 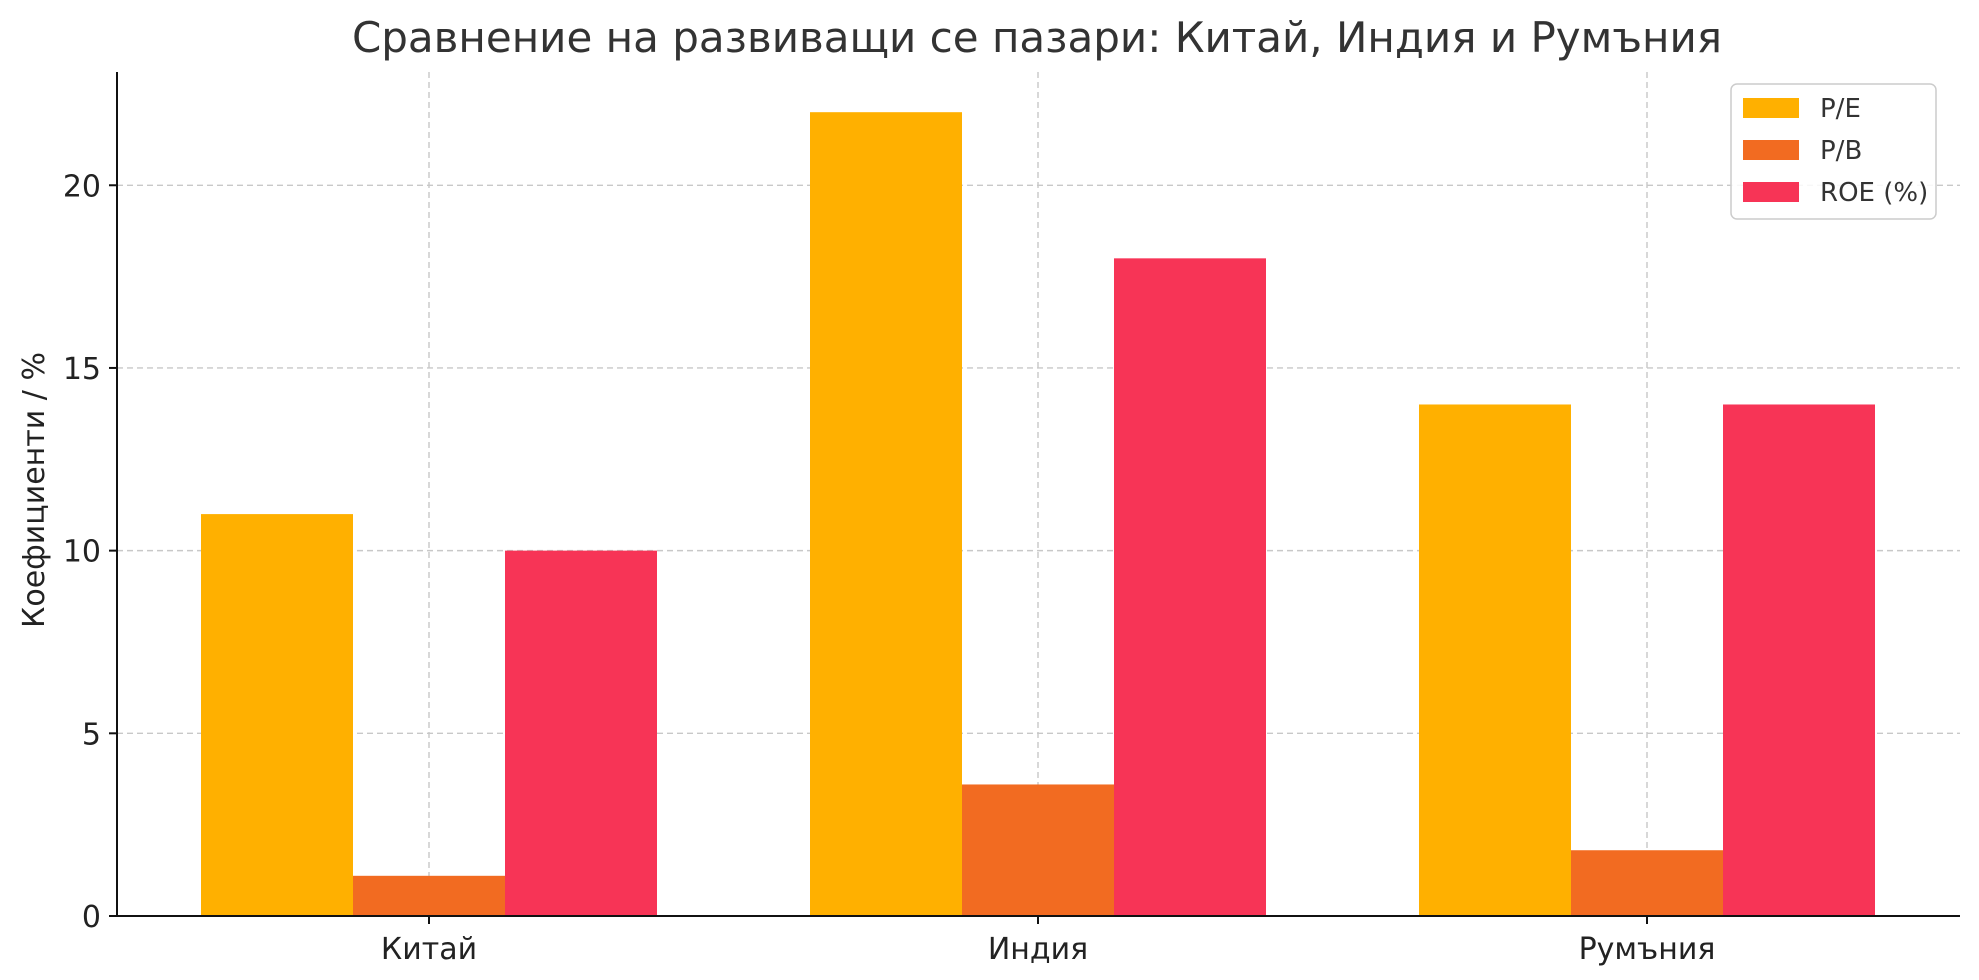 What do you see at coordinates (1841, 151) in the screenshot?
I see `legend-label: P/B` at bounding box center [1841, 151].